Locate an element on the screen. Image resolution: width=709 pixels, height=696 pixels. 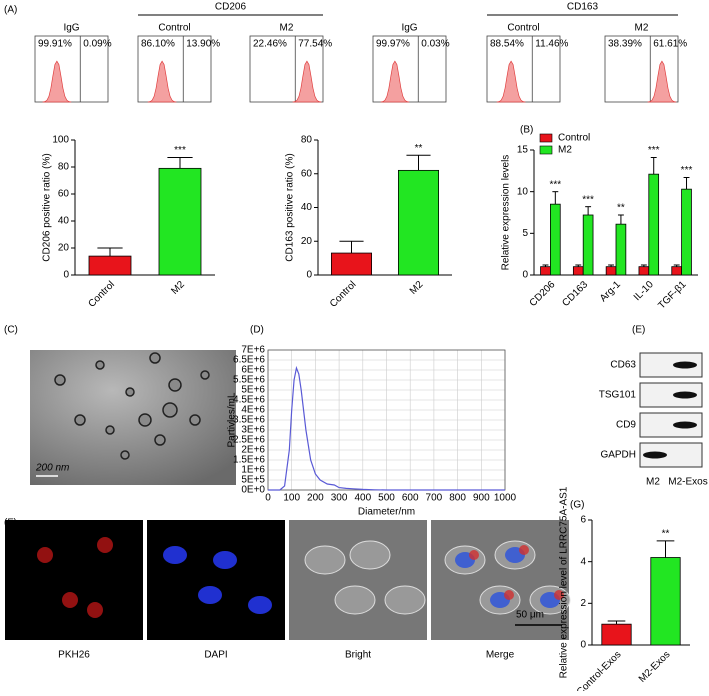
x-tick-label: 400 is located at coordinates (362, 498).